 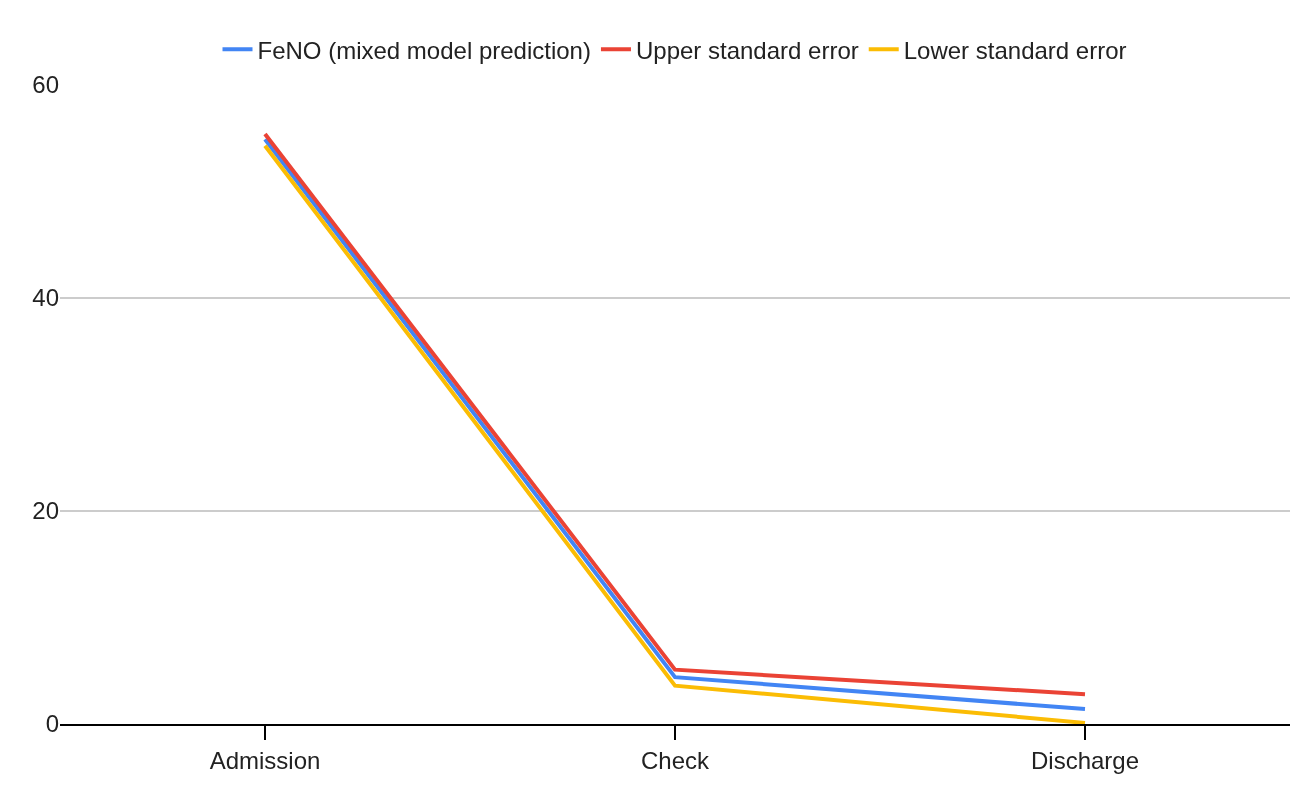 What do you see at coordinates (45, 511) in the screenshot?
I see `y-tick-label: 20` at bounding box center [45, 511].